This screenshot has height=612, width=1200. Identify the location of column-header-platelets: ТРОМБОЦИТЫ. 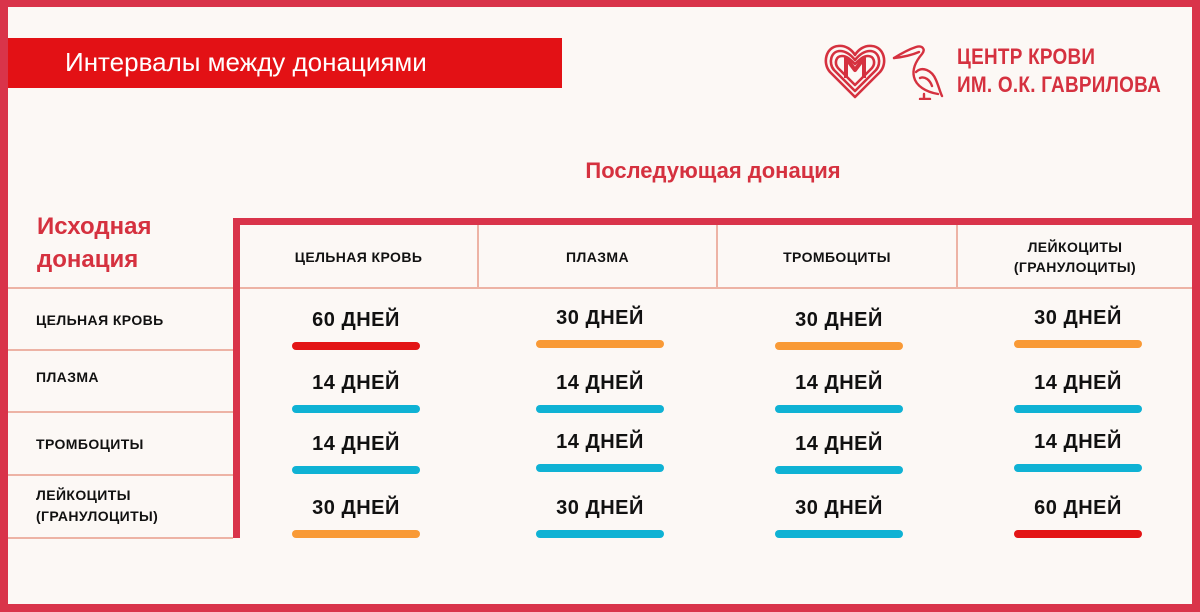
(837, 256).